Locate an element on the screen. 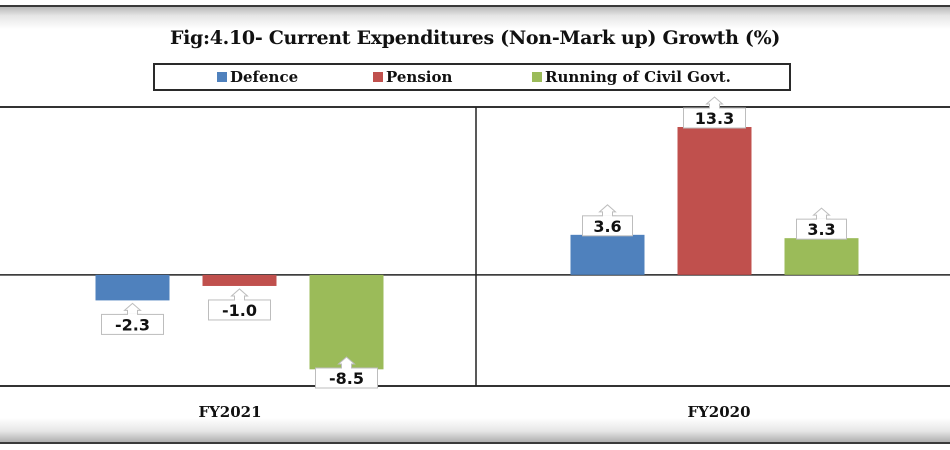 The height and width of the screenshot is (450, 950). legend-label-pension: Pension is located at coordinates (419, 77).